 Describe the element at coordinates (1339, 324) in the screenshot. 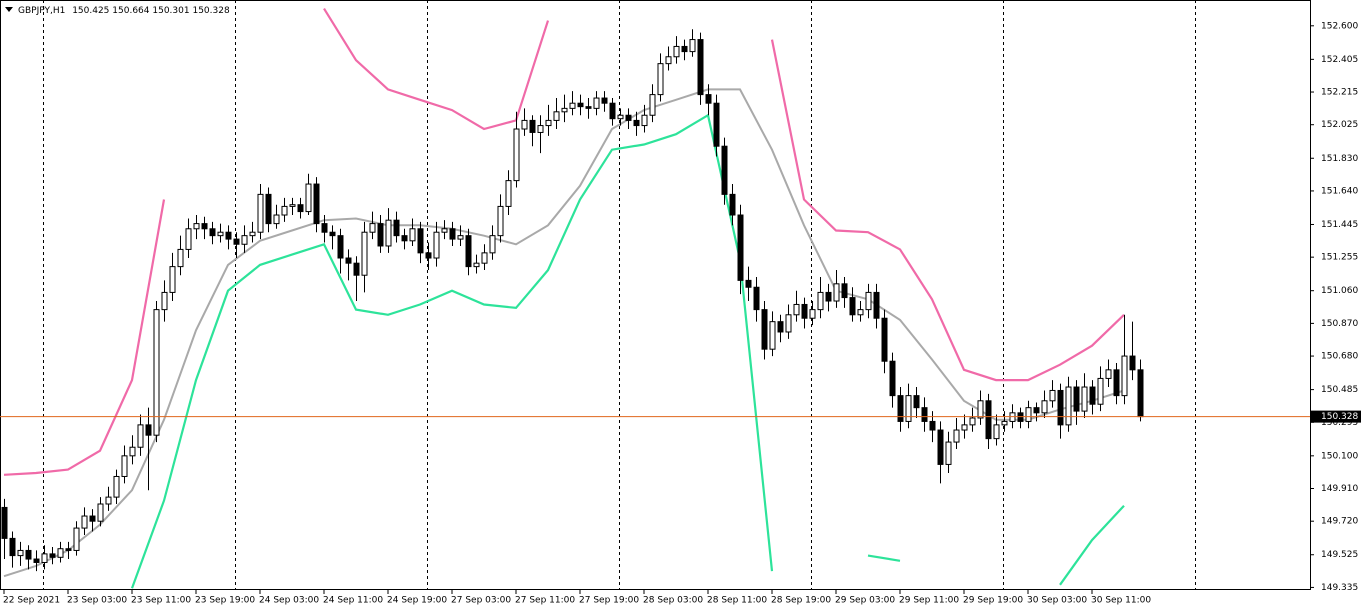

I see `y-tick-label: 150.870` at that location.